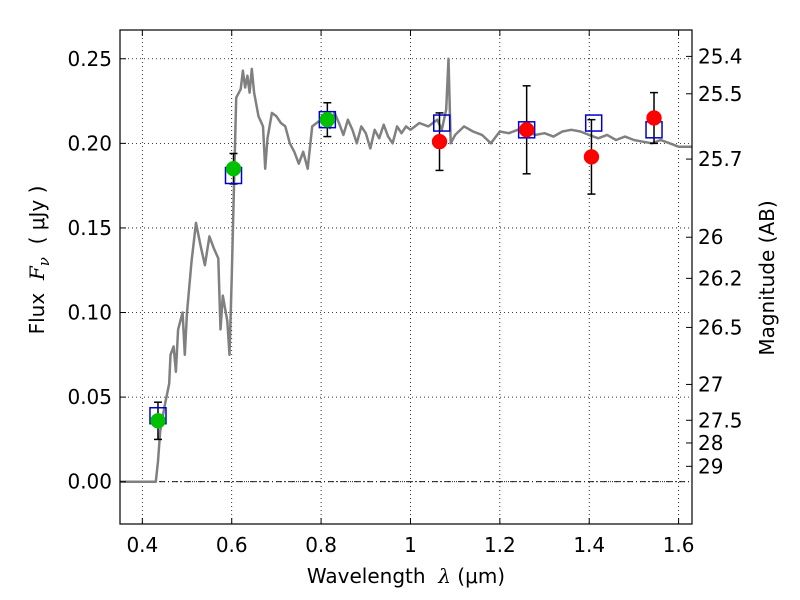  Describe the element at coordinates (410, 545) in the screenshot. I see `x-tick-label: 1` at that location.